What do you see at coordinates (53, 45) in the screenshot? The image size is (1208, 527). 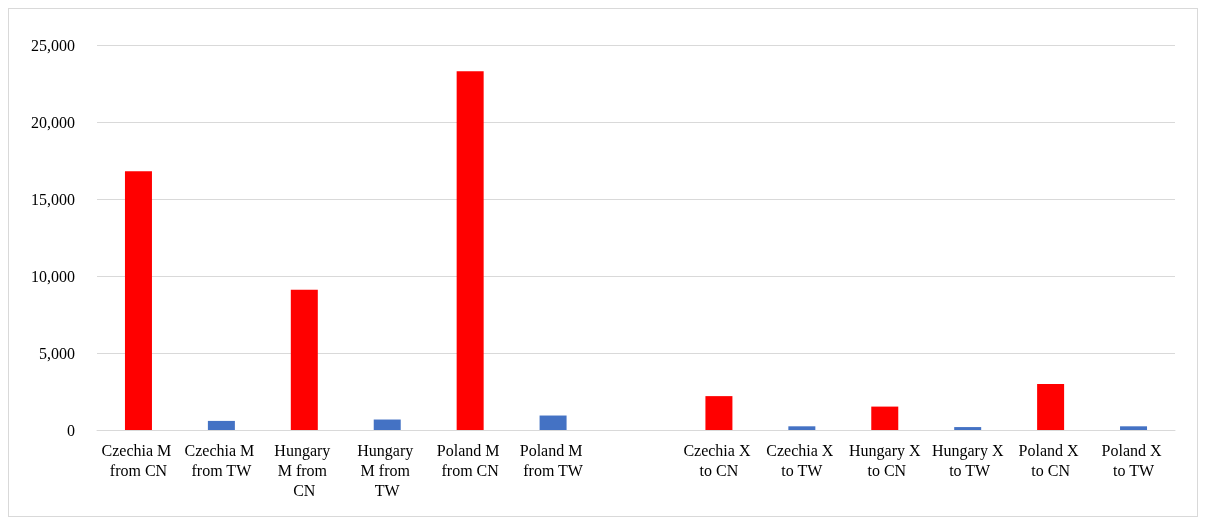 I see `y-tick-label: 25,000` at bounding box center [53, 45].